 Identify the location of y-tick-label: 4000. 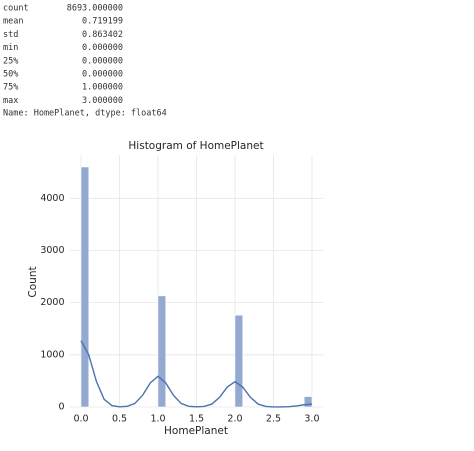
(52, 198).